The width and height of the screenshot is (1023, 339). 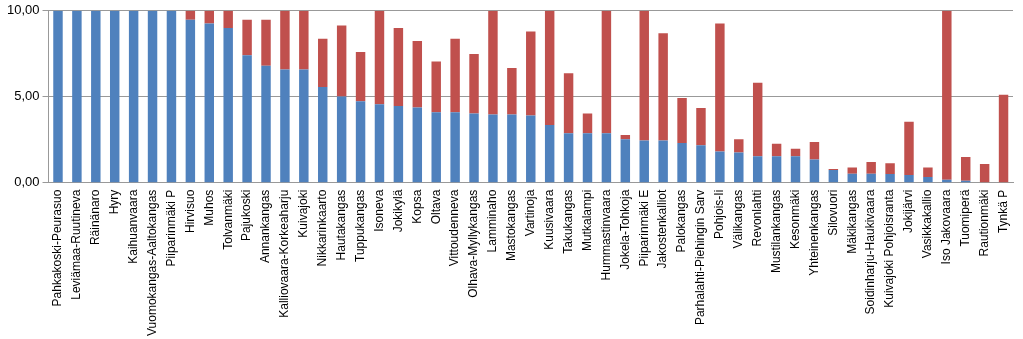 What do you see at coordinates (586, 220) in the screenshot?
I see `x-tick-label: Mutkalampi` at bounding box center [586, 220].